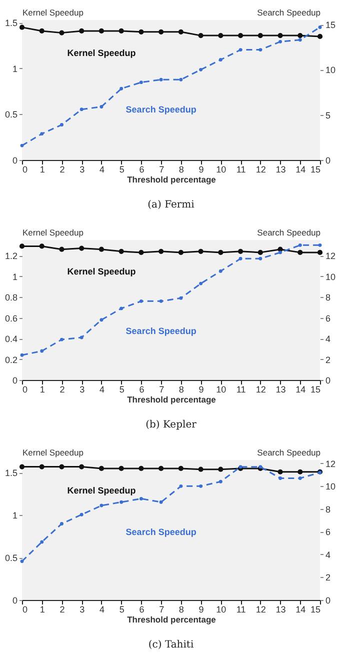 The height and width of the screenshot is (672, 358). I want to click on y2-tick-label: 5, so click(328, 115).